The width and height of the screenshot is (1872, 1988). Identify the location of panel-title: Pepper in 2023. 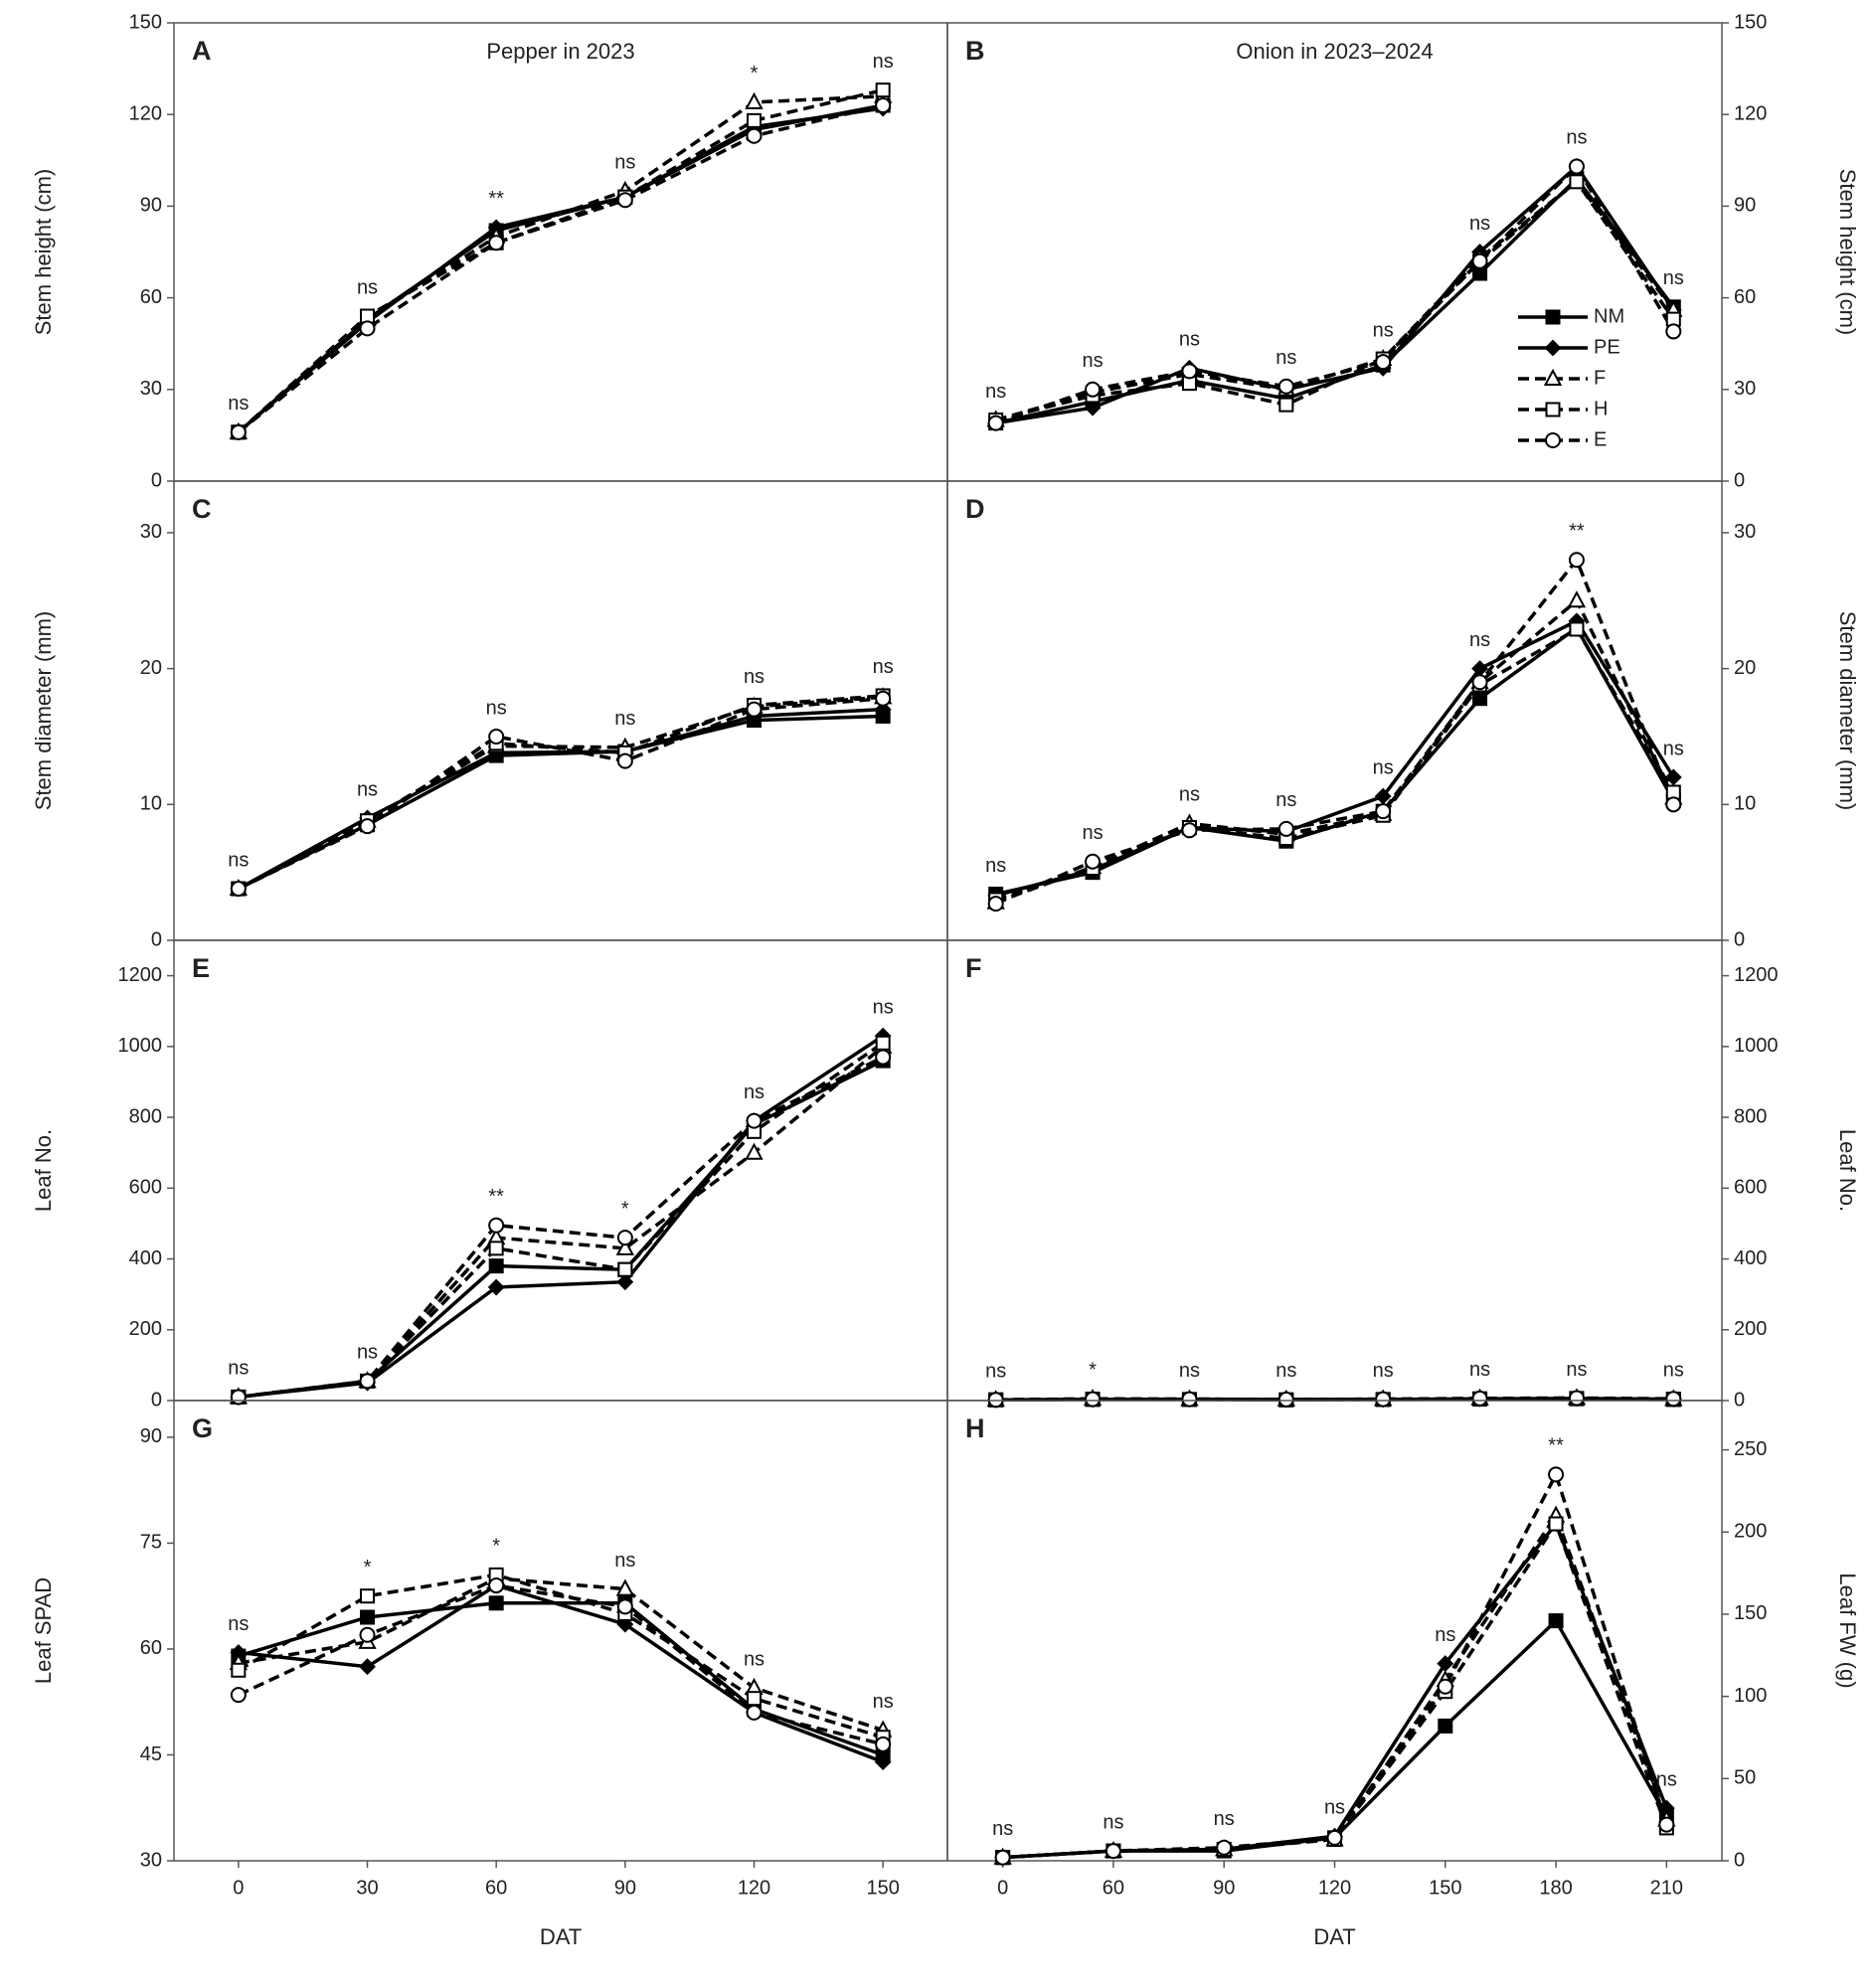
(560, 51).